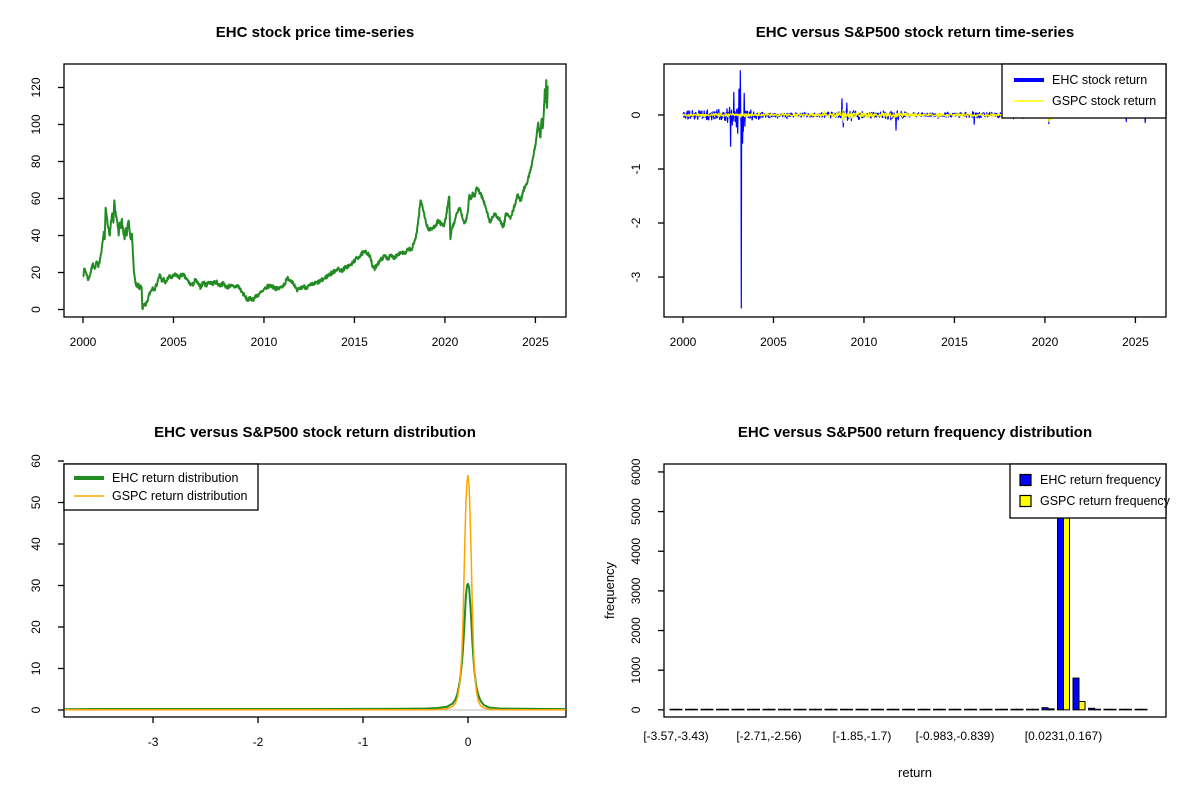 The image size is (1200, 800). Describe the element at coordinates (636, 471) in the screenshot. I see `y-tick-label: 6000` at that location.